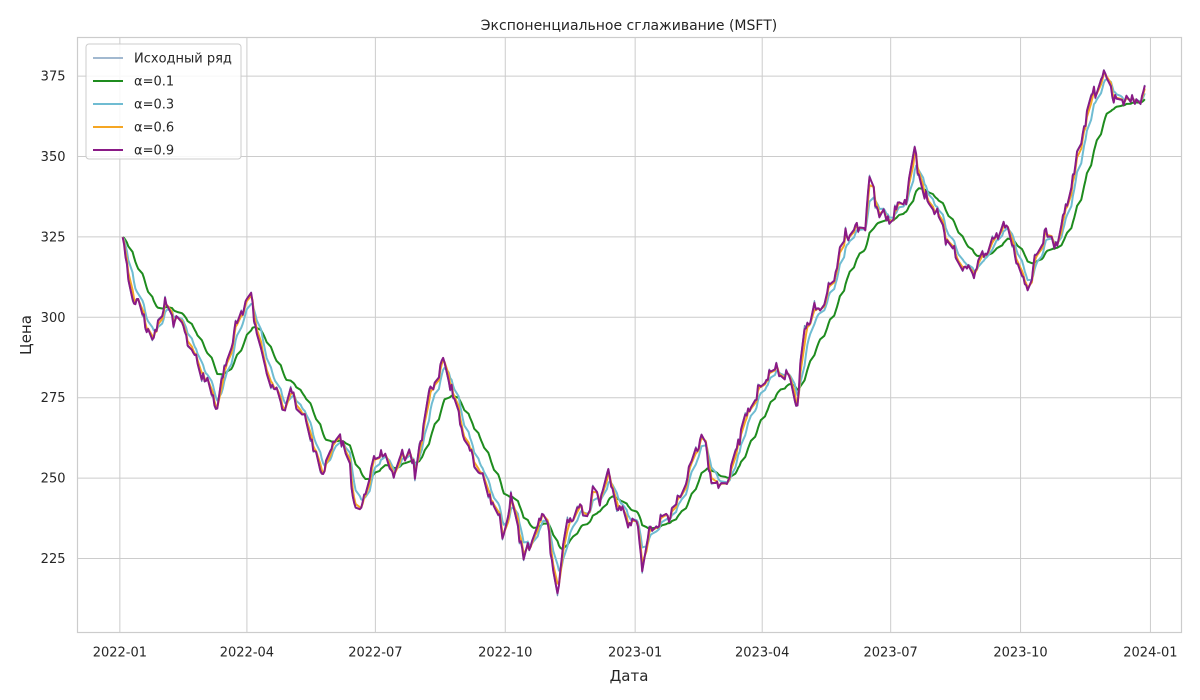 The height and width of the screenshot is (700, 1200). I want to click on x-tick-label: 2022-10, so click(505, 653).